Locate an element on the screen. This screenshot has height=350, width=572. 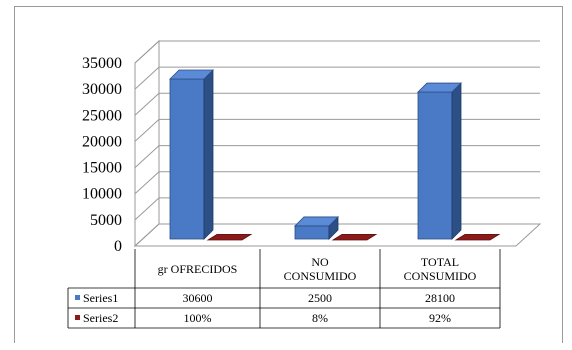
y-tick-label: 25000 is located at coordinates (102, 115).